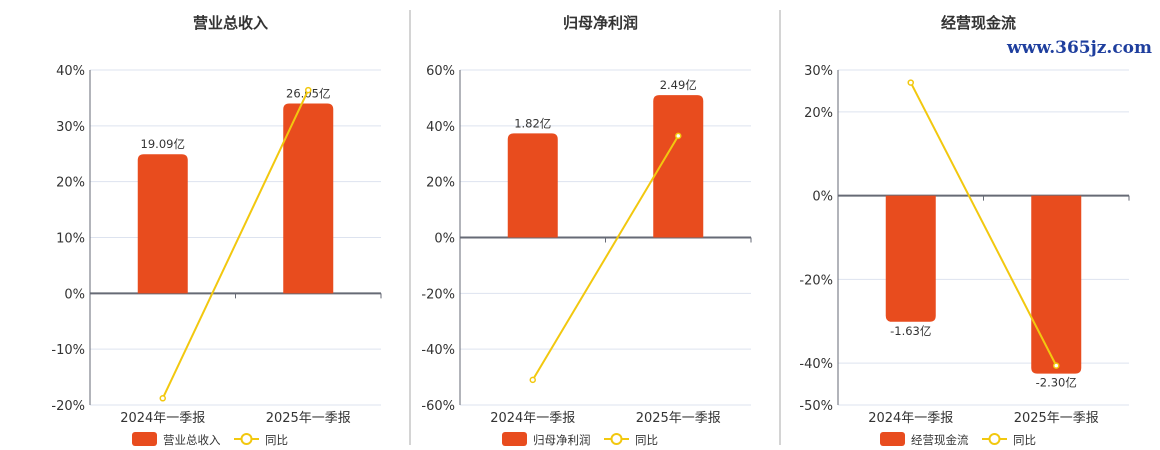 The width and height of the screenshot is (1160, 450). What do you see at coordinates (910, 331) in the screenshot?
I see `bar-data-label: -1.63亿` at bounding box center [910, 331].